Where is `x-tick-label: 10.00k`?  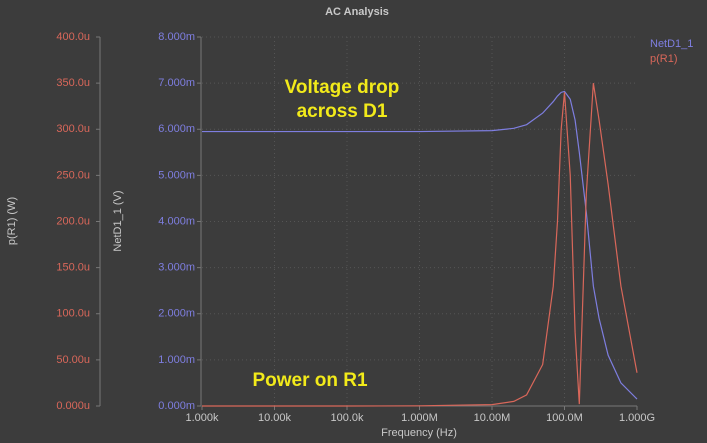
x-tick-label: 10.00k is located at coordinates (275, 418).